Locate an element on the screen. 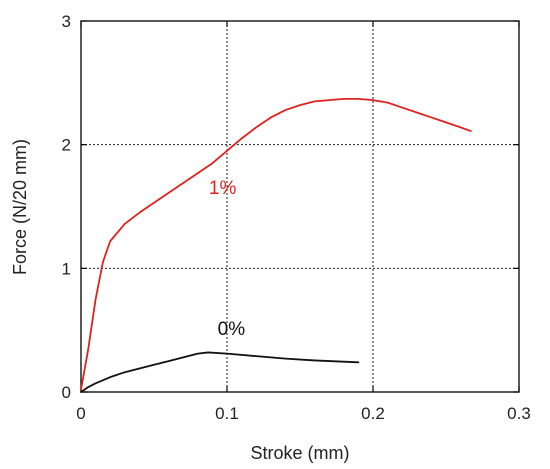 The width and height of the screenshot is (550, 469). series-line-0pct is located at coordinates (220, 372).